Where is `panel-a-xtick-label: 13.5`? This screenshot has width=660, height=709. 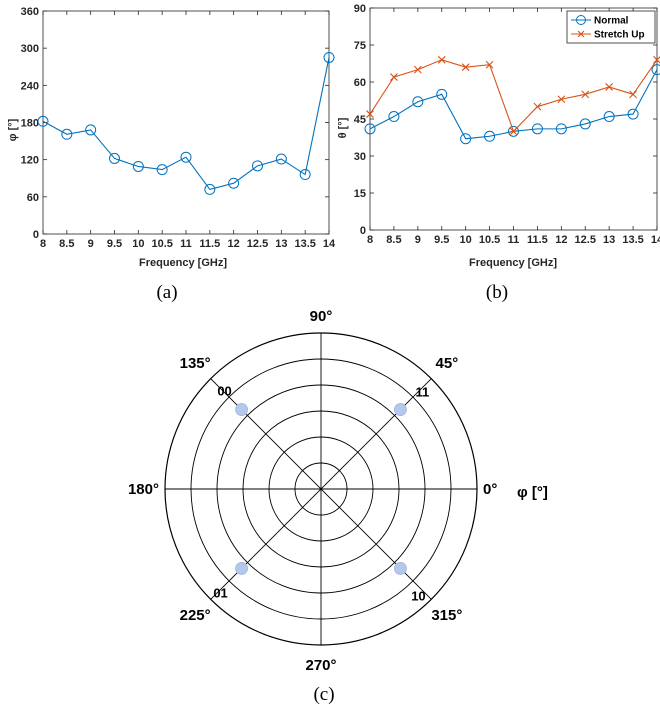 panel-a-xtick-label: 13.5 is located at coordinates (304, 244).